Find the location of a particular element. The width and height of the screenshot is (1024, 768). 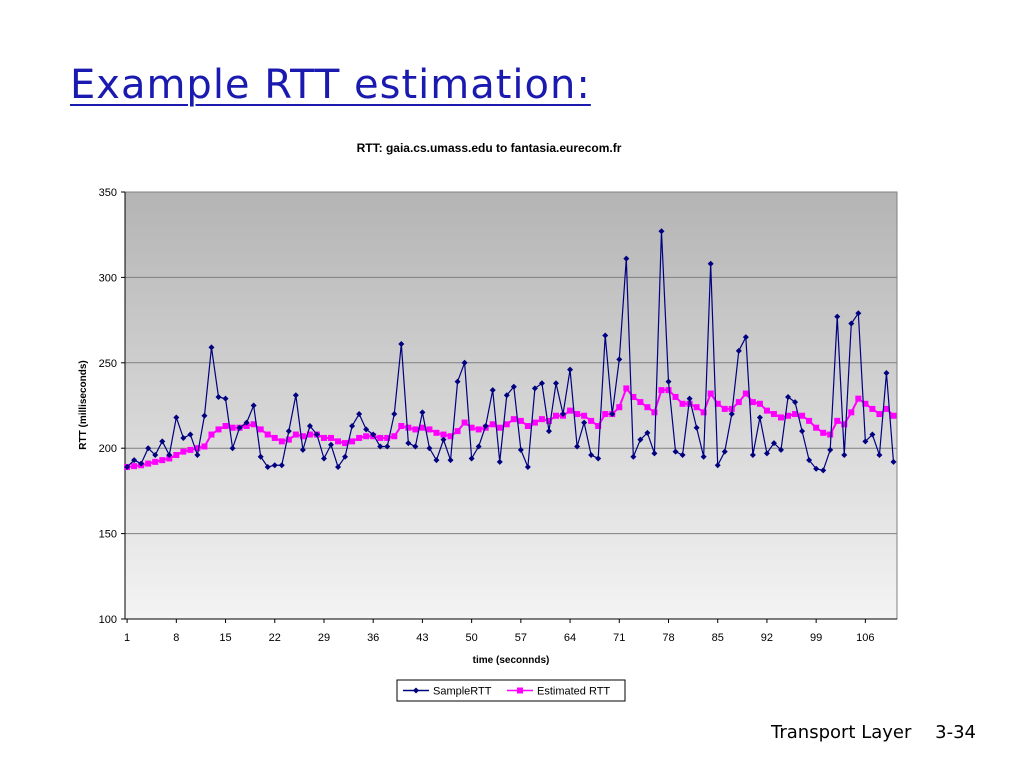

y-tick-label: 100 is located at coordinates (108, 620).